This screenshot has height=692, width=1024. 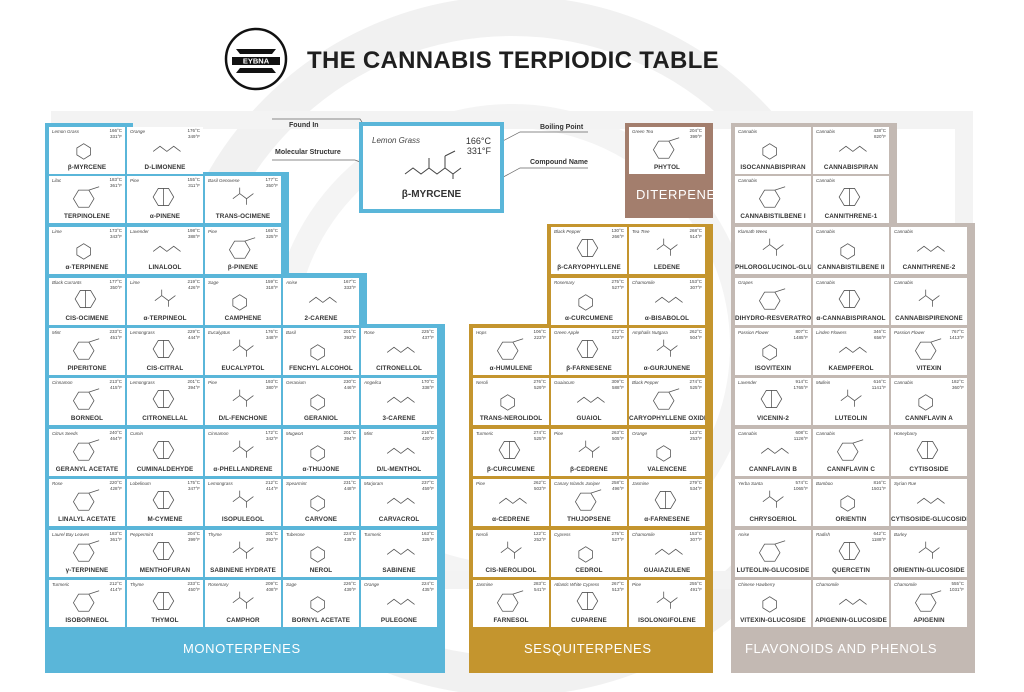 I want to click on cell-compound-name: CANNABISPIRENONE, so click(x=929, y=318).